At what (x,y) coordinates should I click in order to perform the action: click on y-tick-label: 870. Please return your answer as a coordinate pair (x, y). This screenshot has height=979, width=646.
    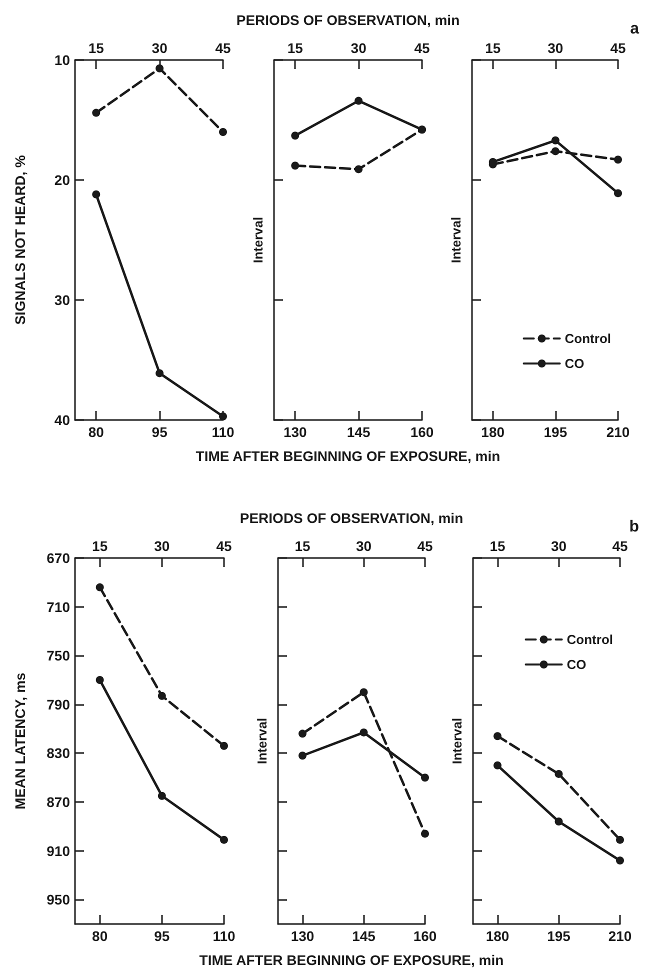
    Looking at the image, I should click on (58, 802).